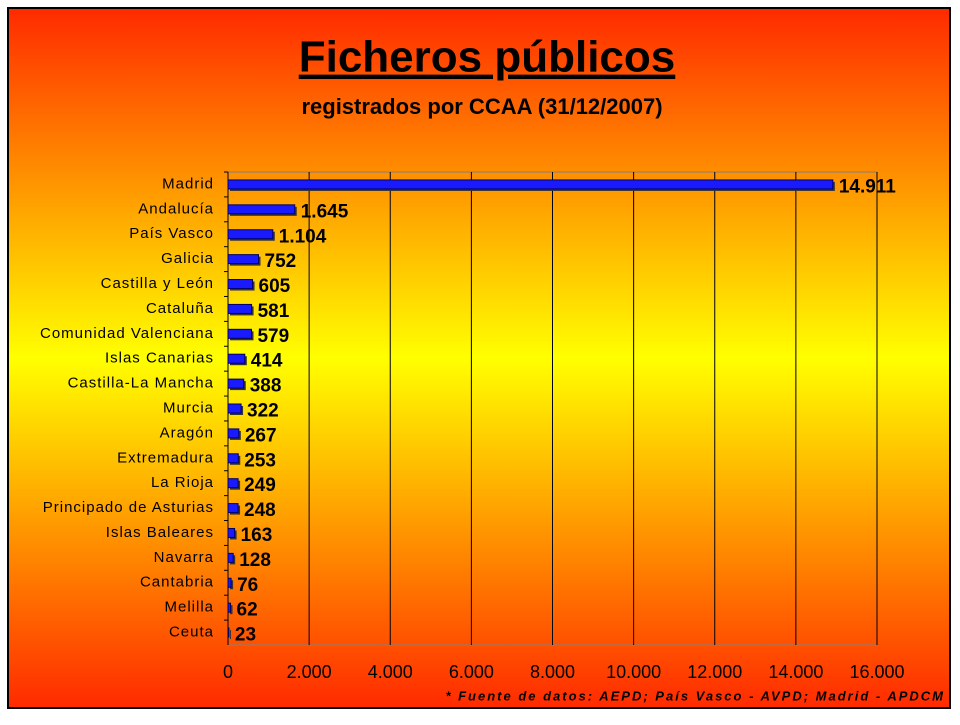 Image resolution: width=960 pixels, height=725 pixels. What do you see at coordinates (303, 236) in the screenshot?
I see `value-label: 1.104` at bounding box center [303, 236].